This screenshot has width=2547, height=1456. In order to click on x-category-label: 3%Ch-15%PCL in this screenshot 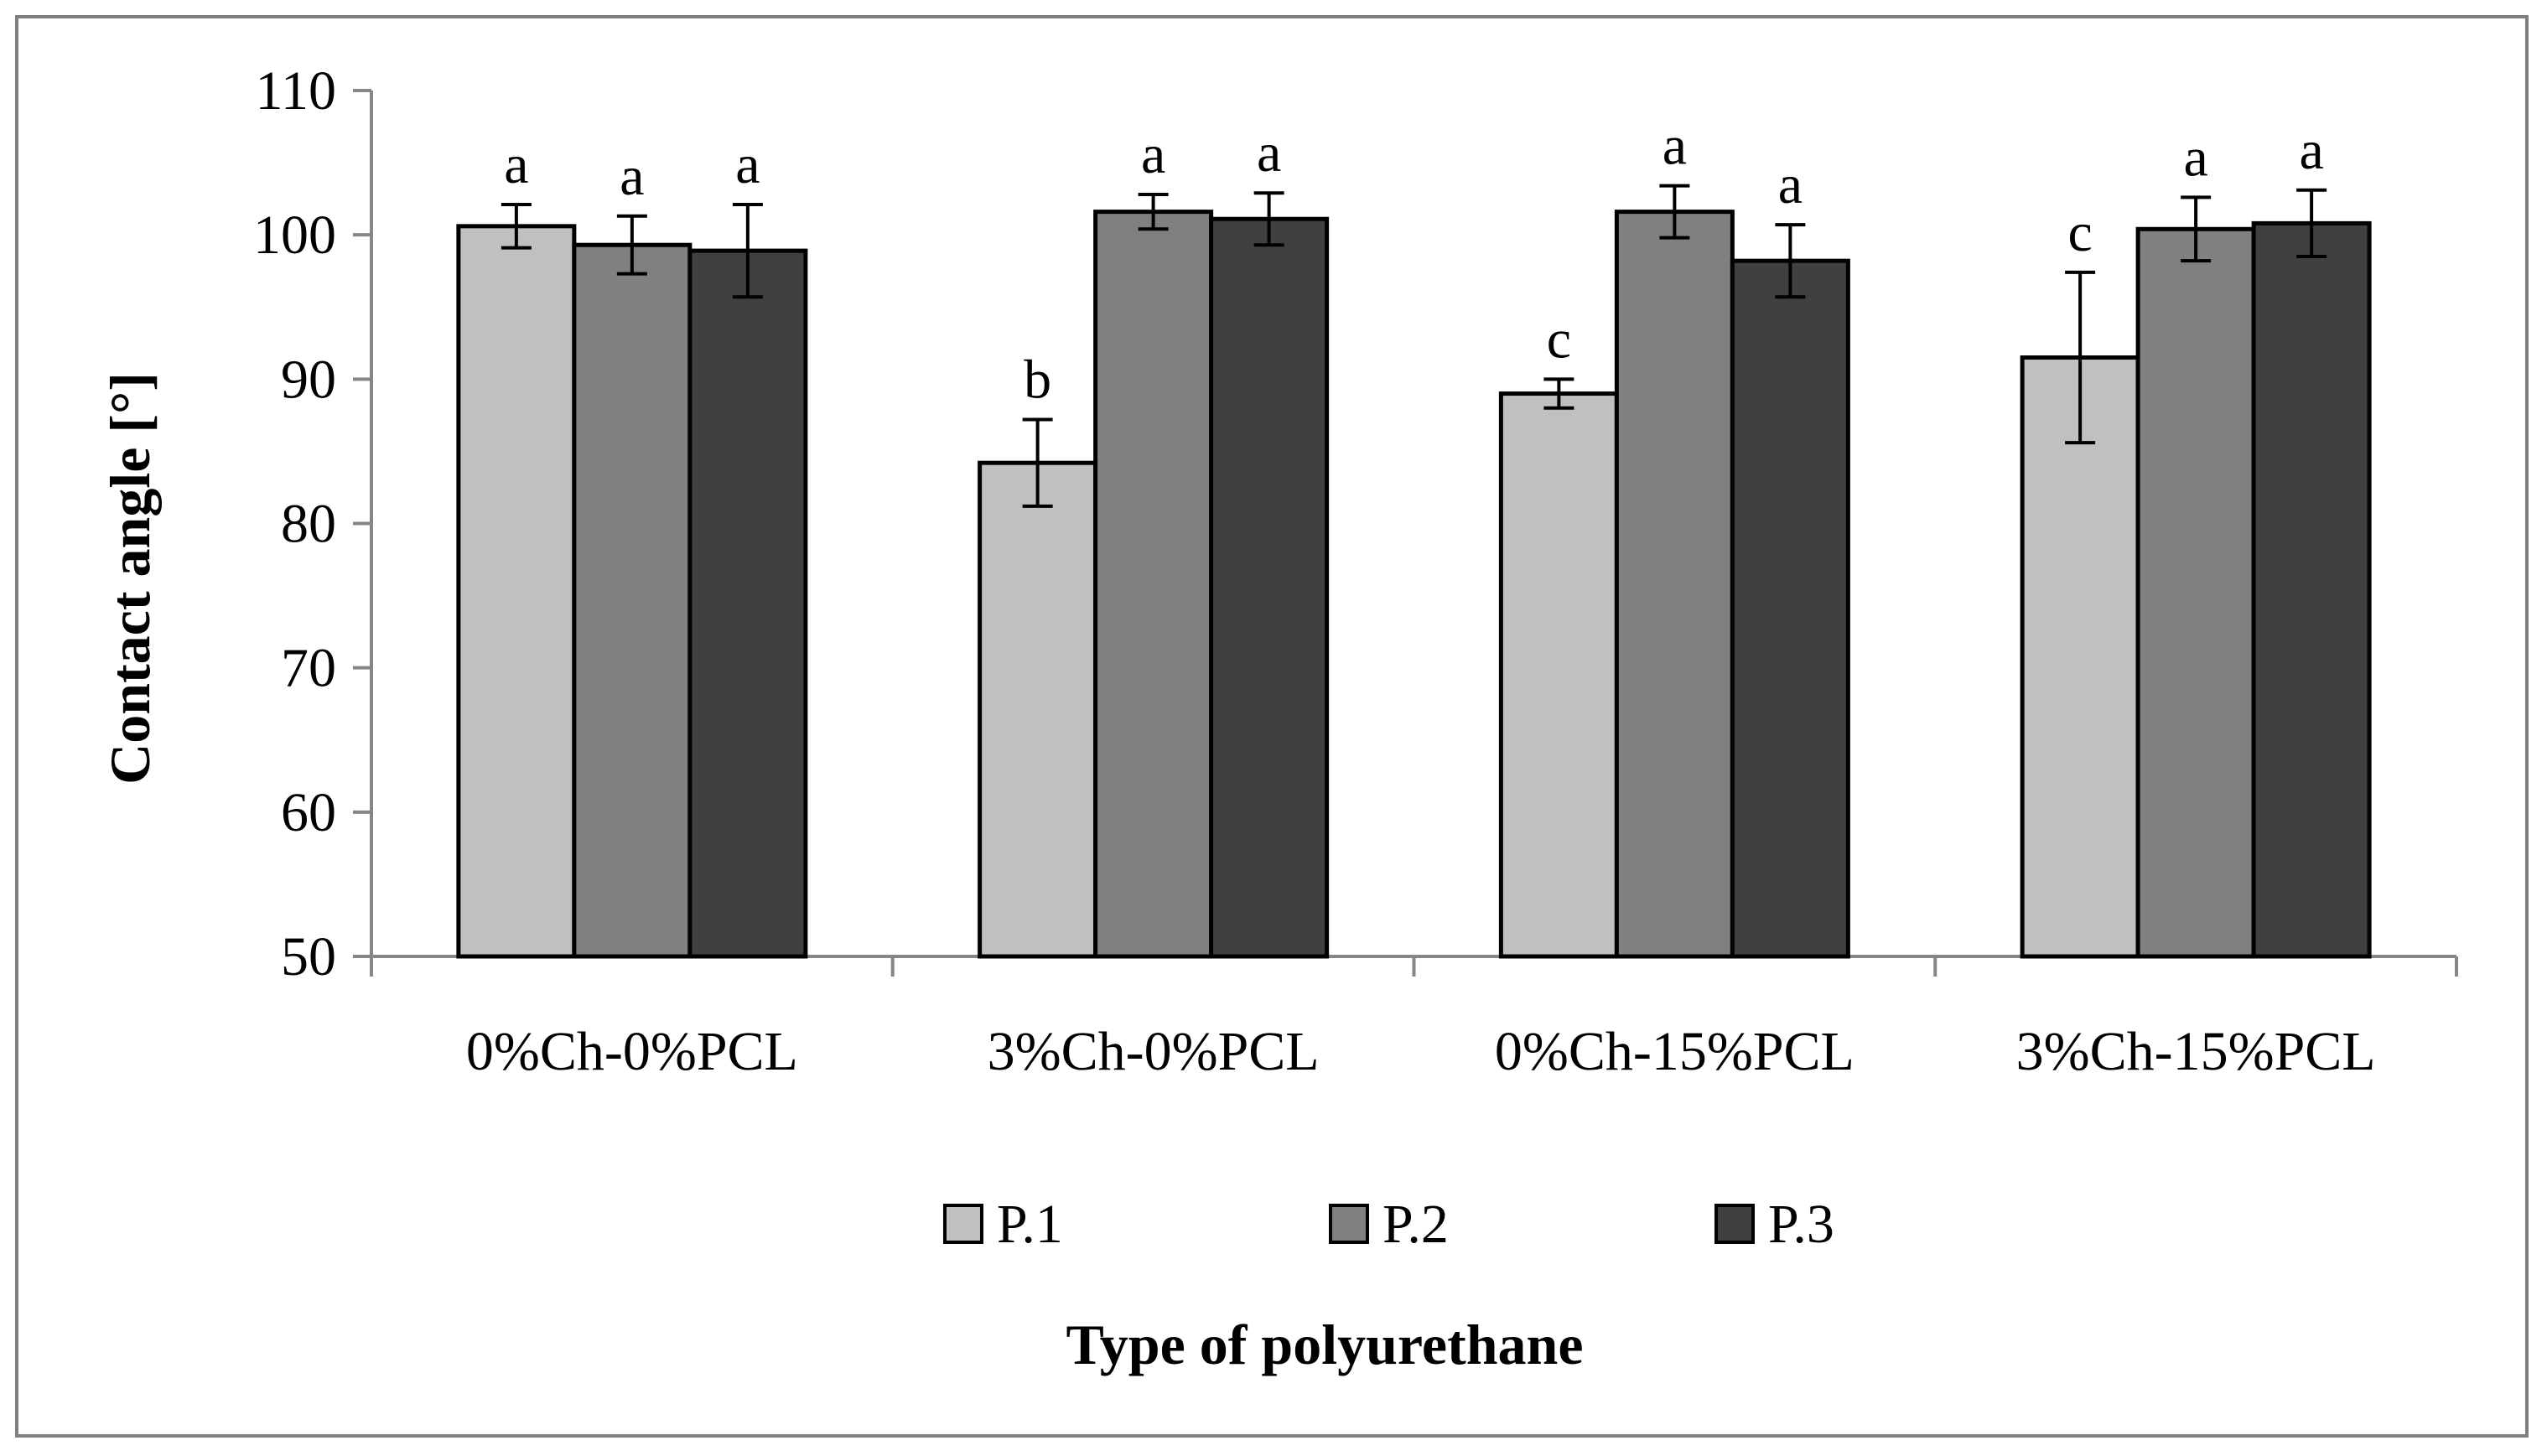, I will do `click(2196, 1051)`.